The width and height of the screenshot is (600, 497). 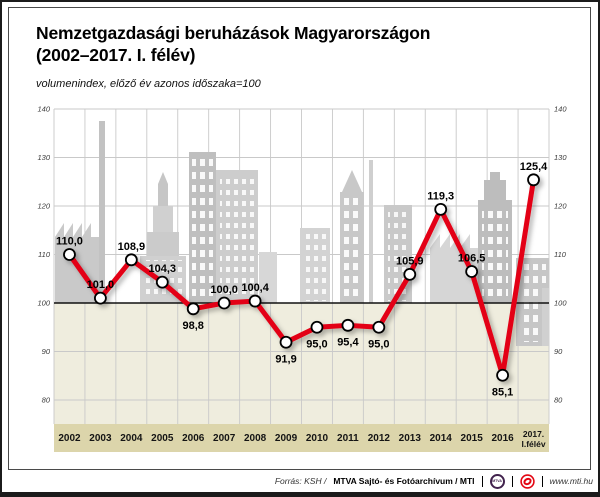 What do you see at coordinates (131, 438) in the screenshot?
I see `x-axis-year-label: 2004` at bounding box center [131, 438].